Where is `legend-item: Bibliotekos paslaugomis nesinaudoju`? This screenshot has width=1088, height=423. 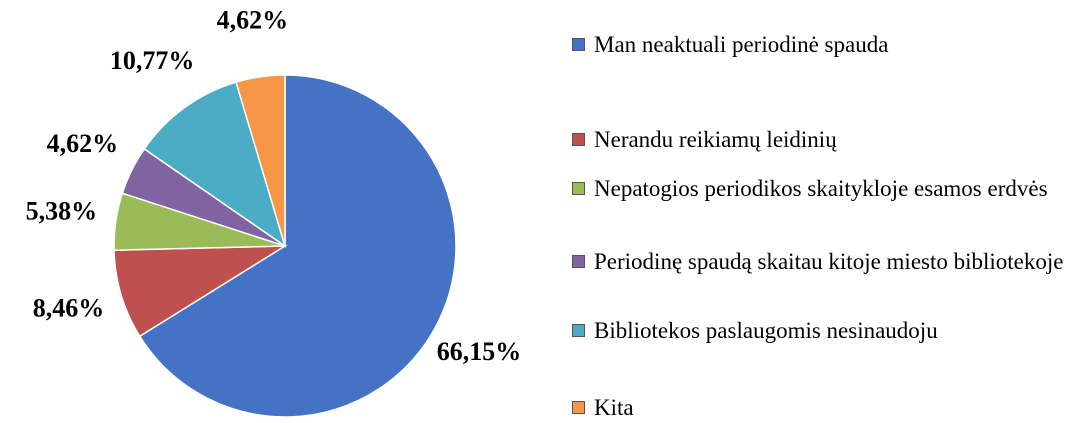 legend-item: Bibliotekos paslaugomis nesinaudoju is located at coordinates (828, 331).